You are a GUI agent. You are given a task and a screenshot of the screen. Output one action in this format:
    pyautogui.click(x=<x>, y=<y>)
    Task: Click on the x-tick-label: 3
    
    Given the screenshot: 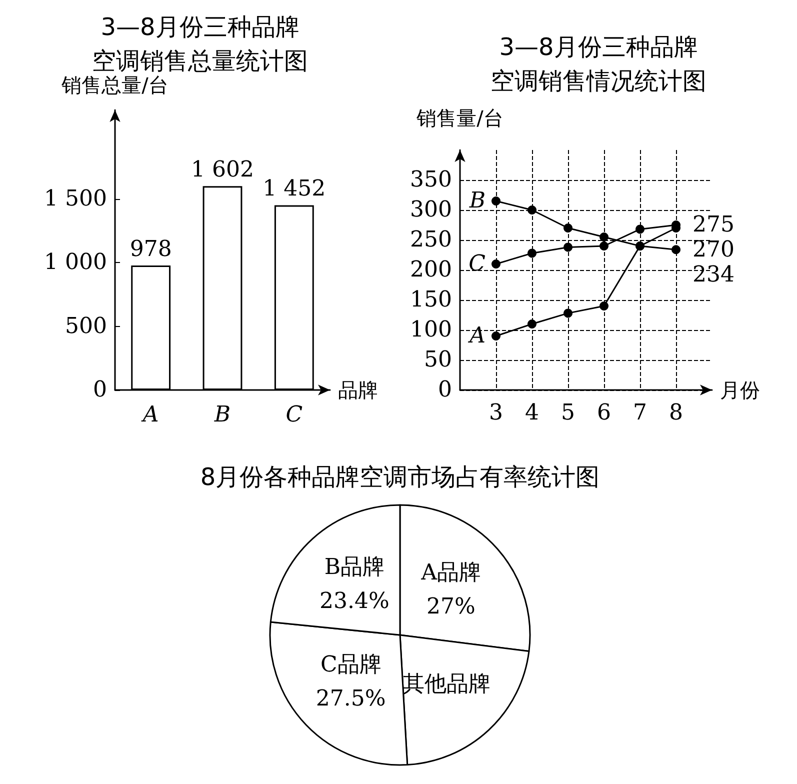 What is the action you would take?
    pyautogui.click(x=496, y=413)
    